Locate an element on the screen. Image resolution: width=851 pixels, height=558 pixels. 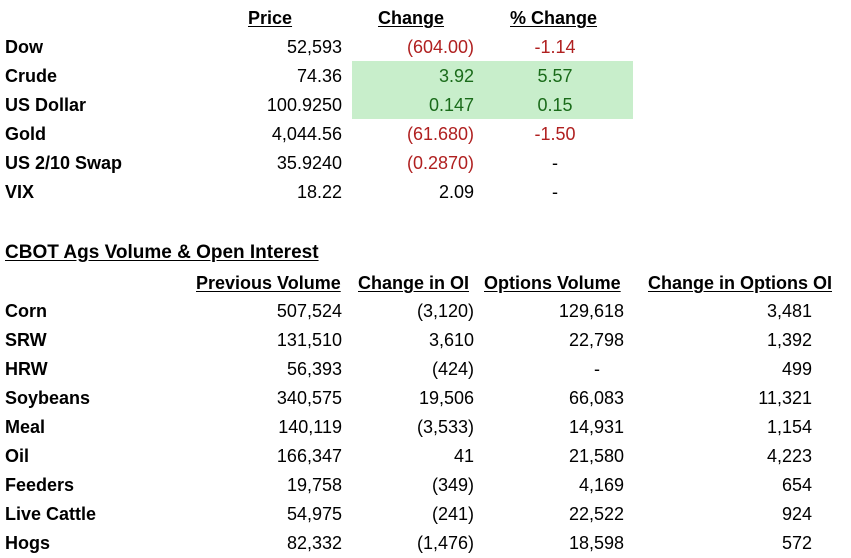
header-options-volume: Options Volume is located at coordinates (552, 283).